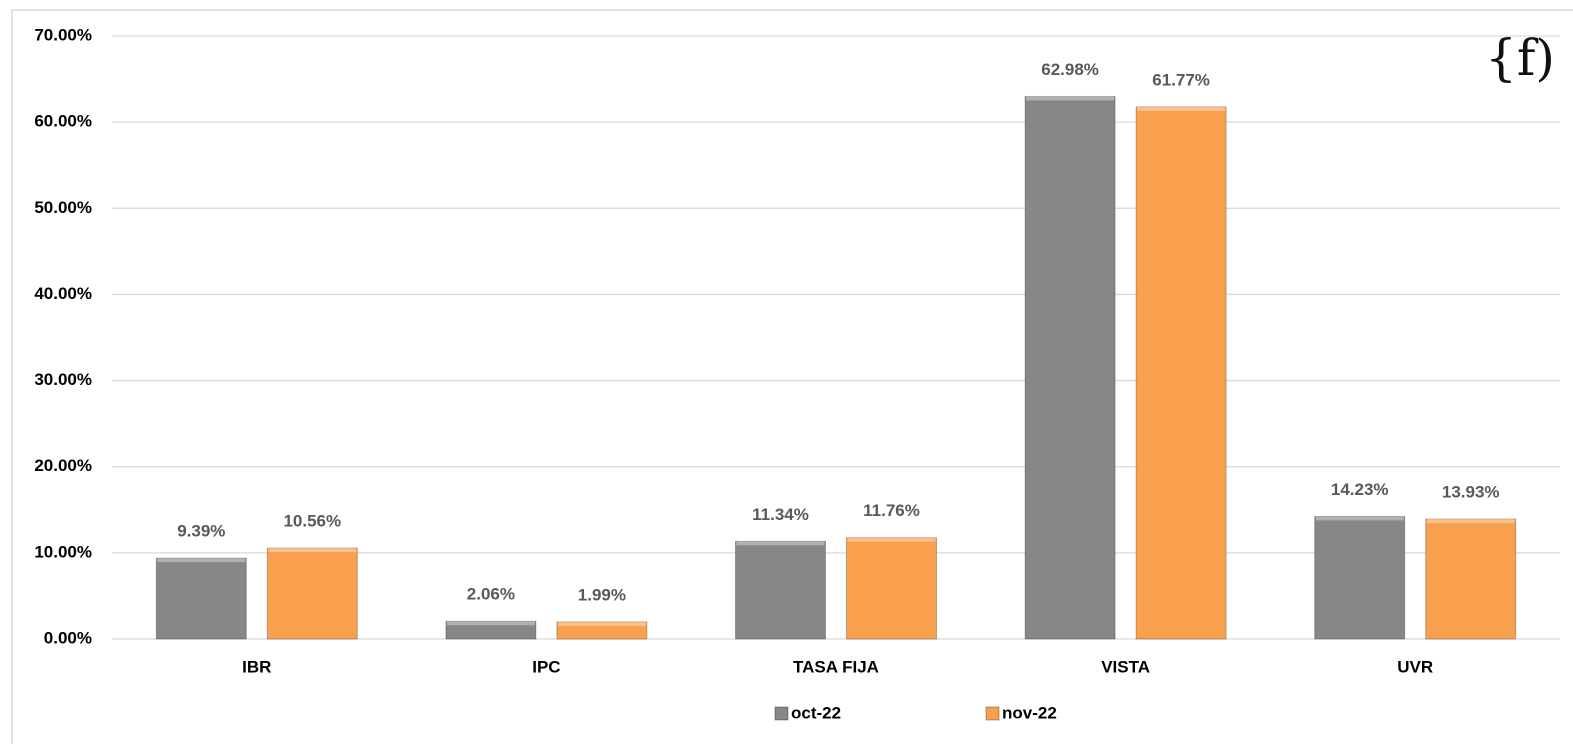 The width and height of the screenshot is (1573, 744). I want to click on data-label: 1.99%, so click(602, 594).